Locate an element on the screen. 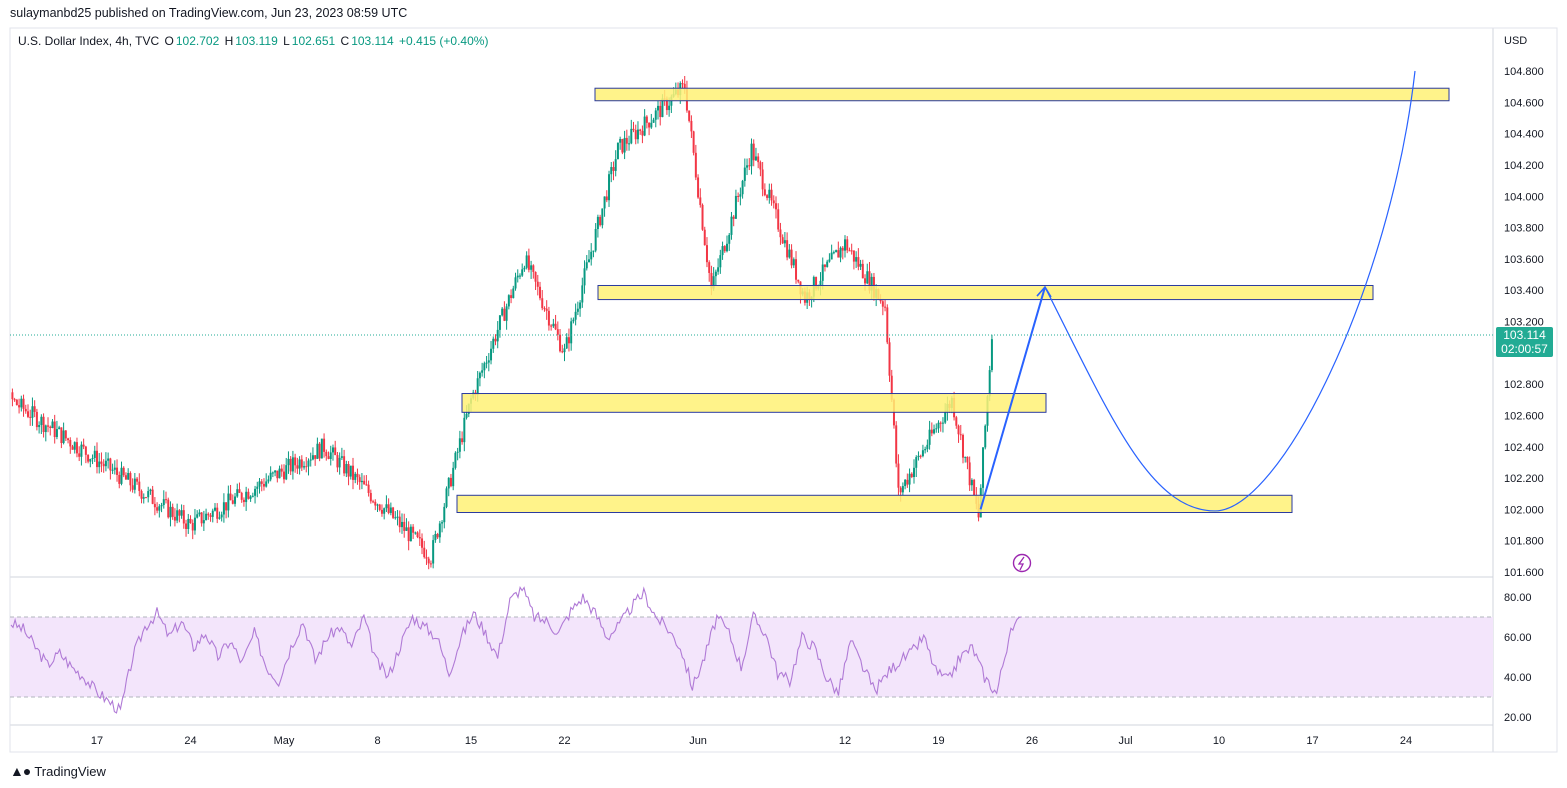  symbol-name: U.S. Dollar Index, 4h, TVC is located at coordinates (89, 41).